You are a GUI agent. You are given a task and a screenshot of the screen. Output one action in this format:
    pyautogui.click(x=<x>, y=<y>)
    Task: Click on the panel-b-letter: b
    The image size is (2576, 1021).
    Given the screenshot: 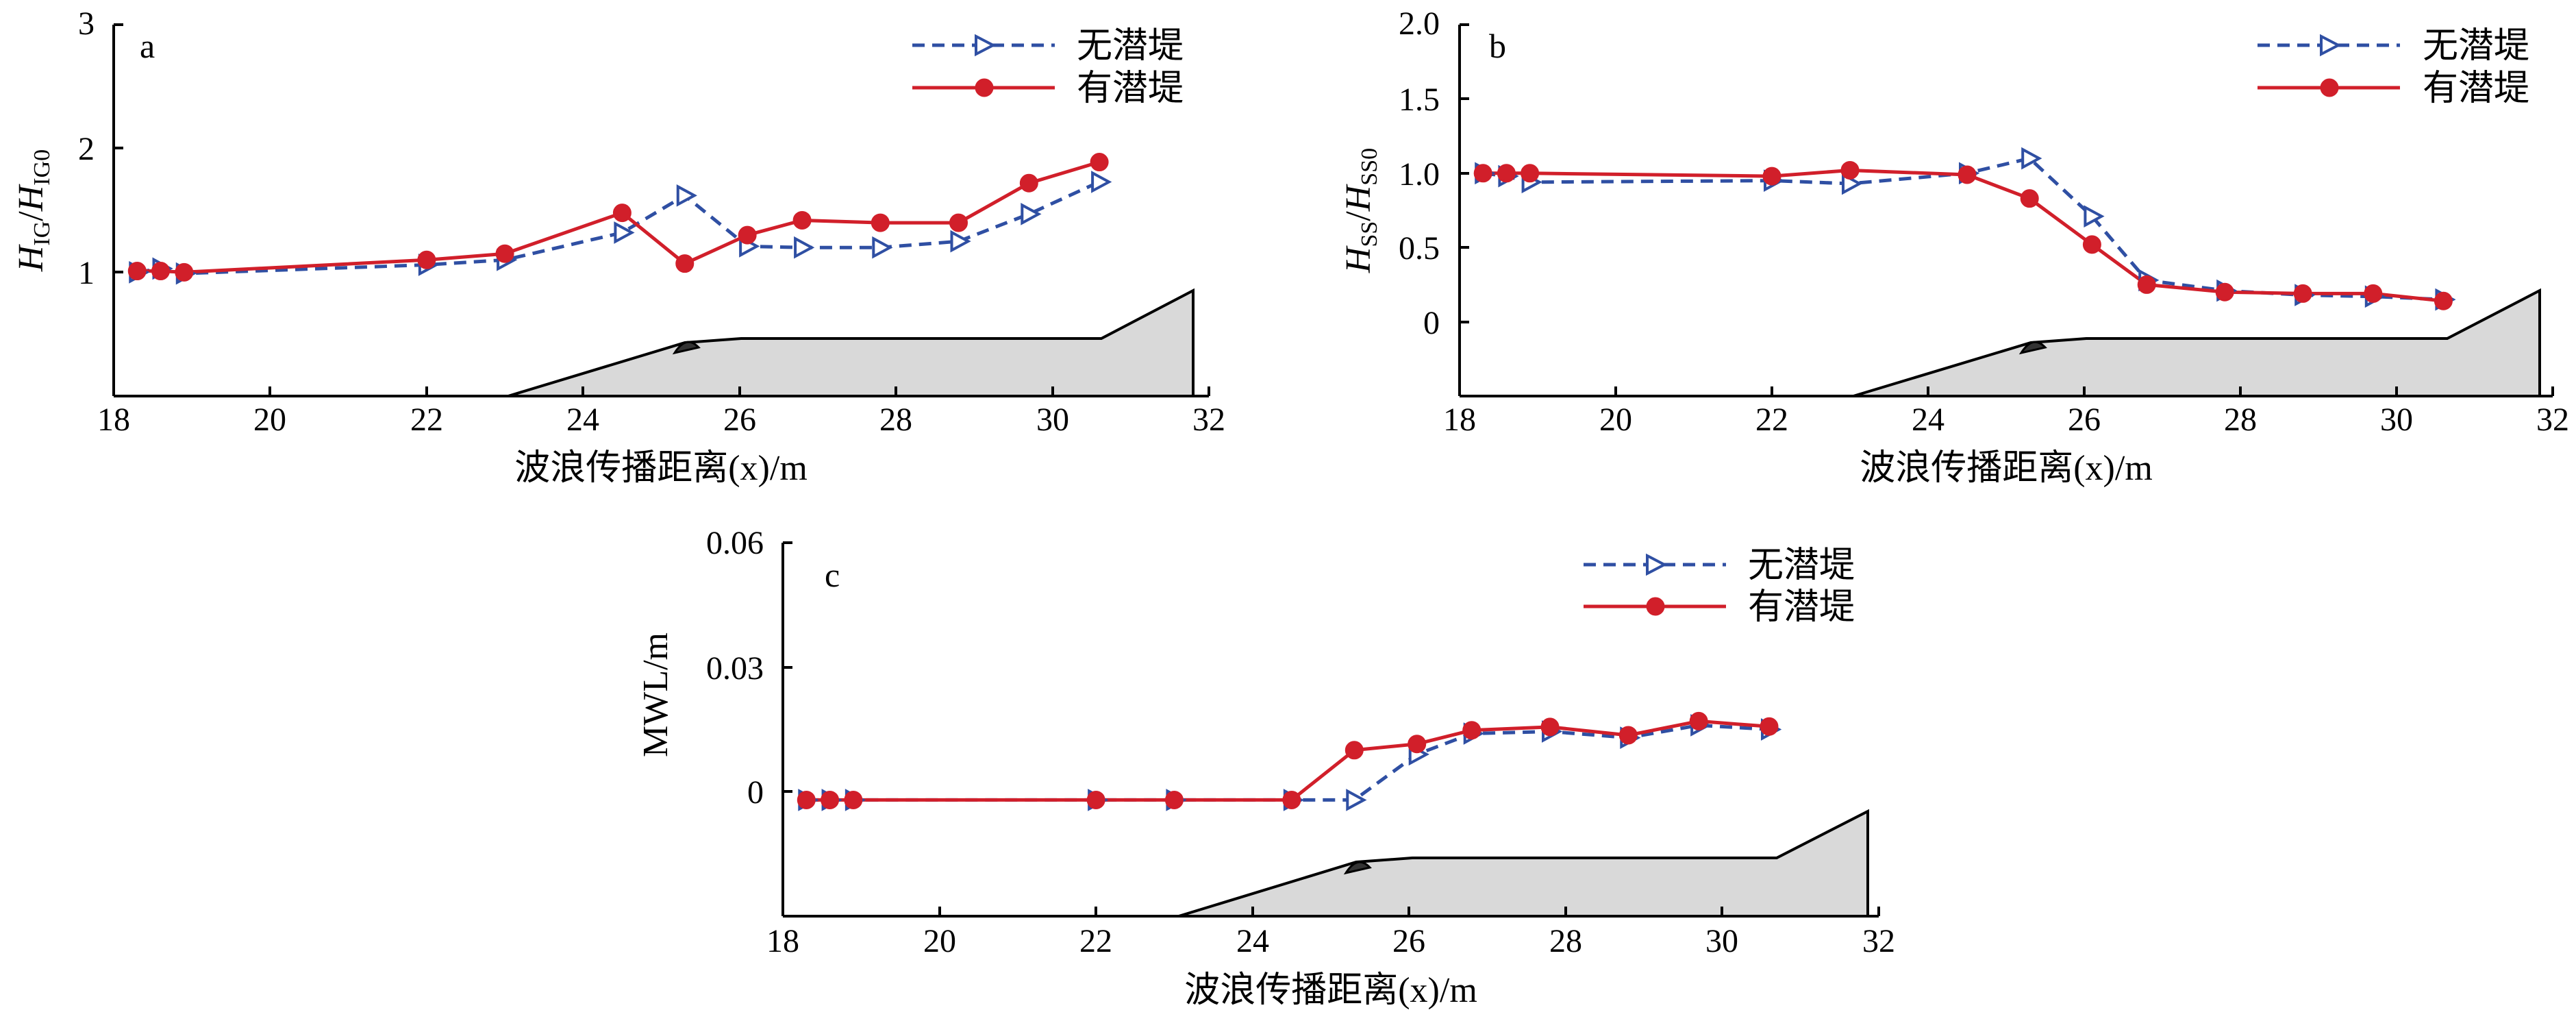 What is the action you would take?
    pyautogui.click(x=1497, y=46)
    